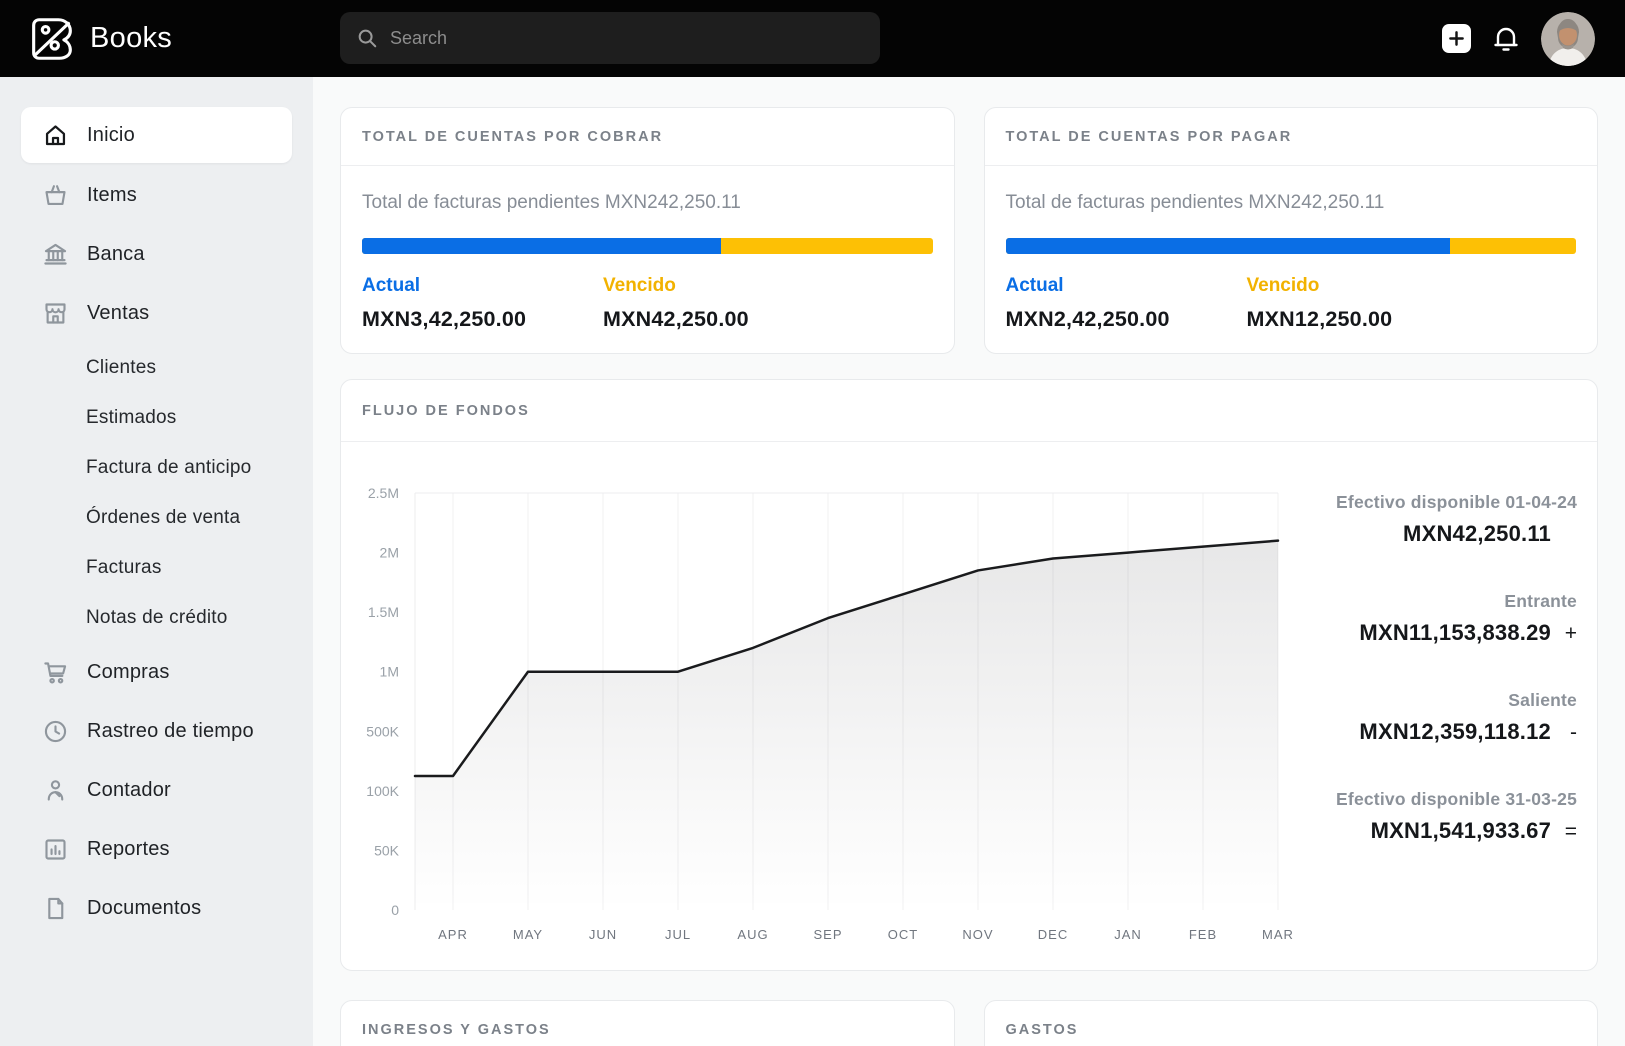 Image resolution: width=1625 pixels, height=1046 pixels. I want to click on expenses-card-header: GASTOS, so click(1291, 1023).